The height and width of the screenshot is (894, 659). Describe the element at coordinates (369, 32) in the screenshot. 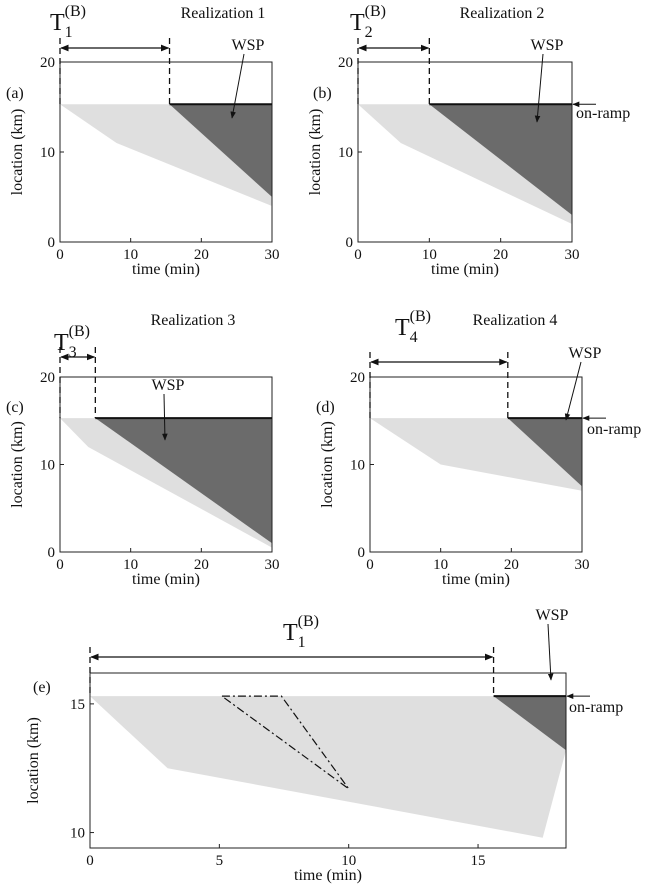

I see `breakdown-subscript: 2` at that location.